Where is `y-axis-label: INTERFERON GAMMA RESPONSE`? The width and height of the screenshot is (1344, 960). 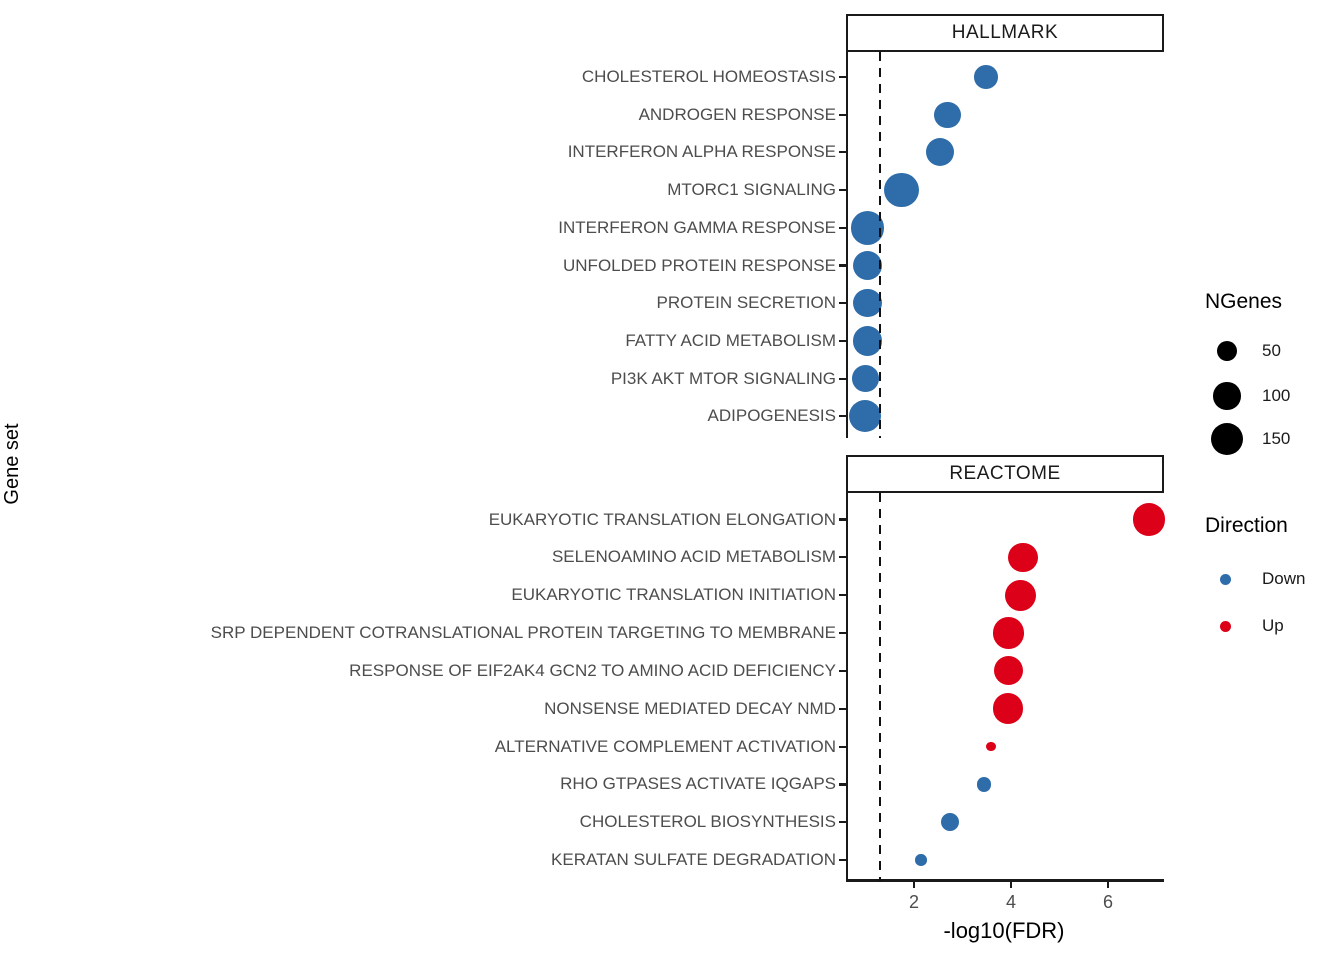 y-axis-label: INTERFERON GAMMA RESPONSE is located at coordinates (697, 227).